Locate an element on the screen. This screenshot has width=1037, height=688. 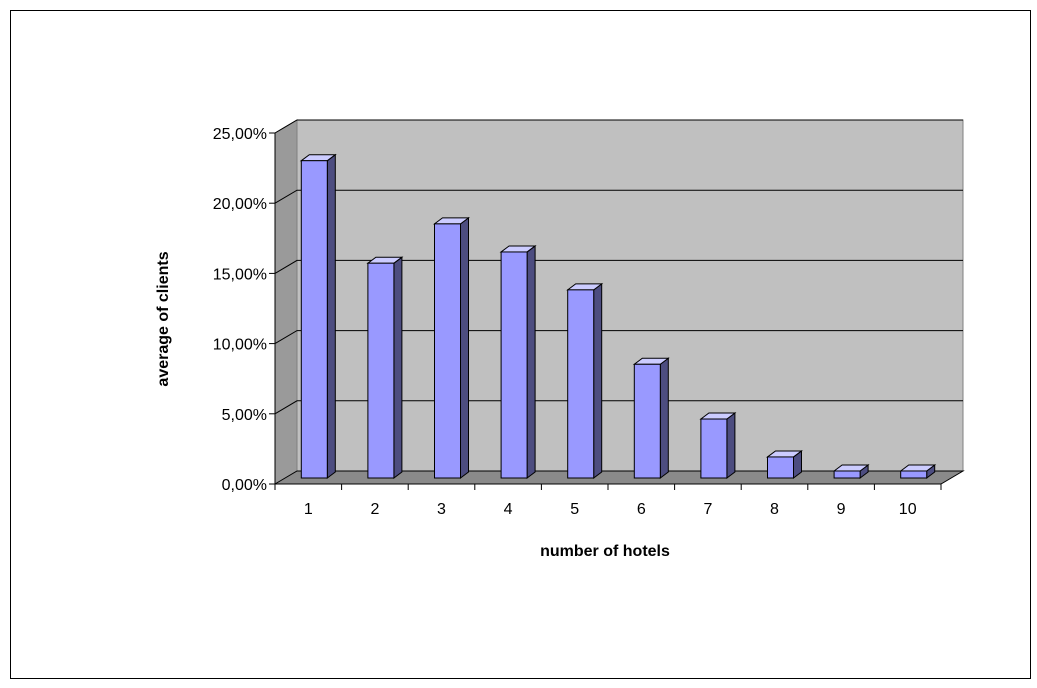
x-tick-label: 1 is located at coordinates (308, 509).